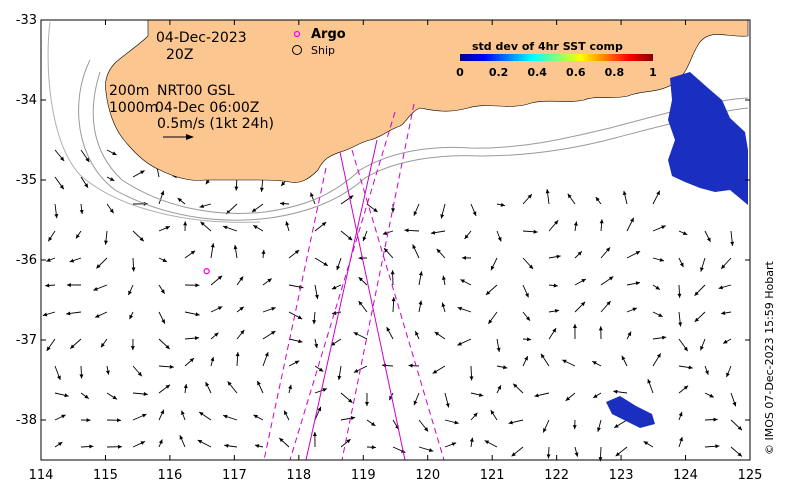  Describe the element at coordinates (615, 72) in the screenshot. I see `colorbar-tick-label: 0.8` at that location.